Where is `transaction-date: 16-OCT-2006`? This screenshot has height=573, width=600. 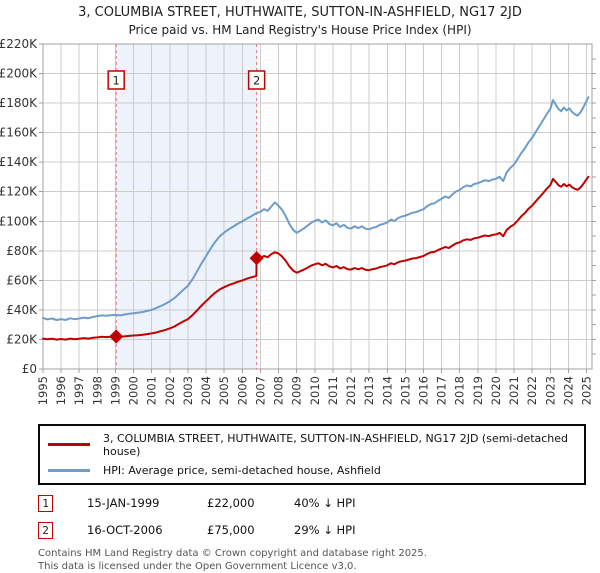
transaction-date: 16-OCT-2006 is located at coordinates (125, 530).